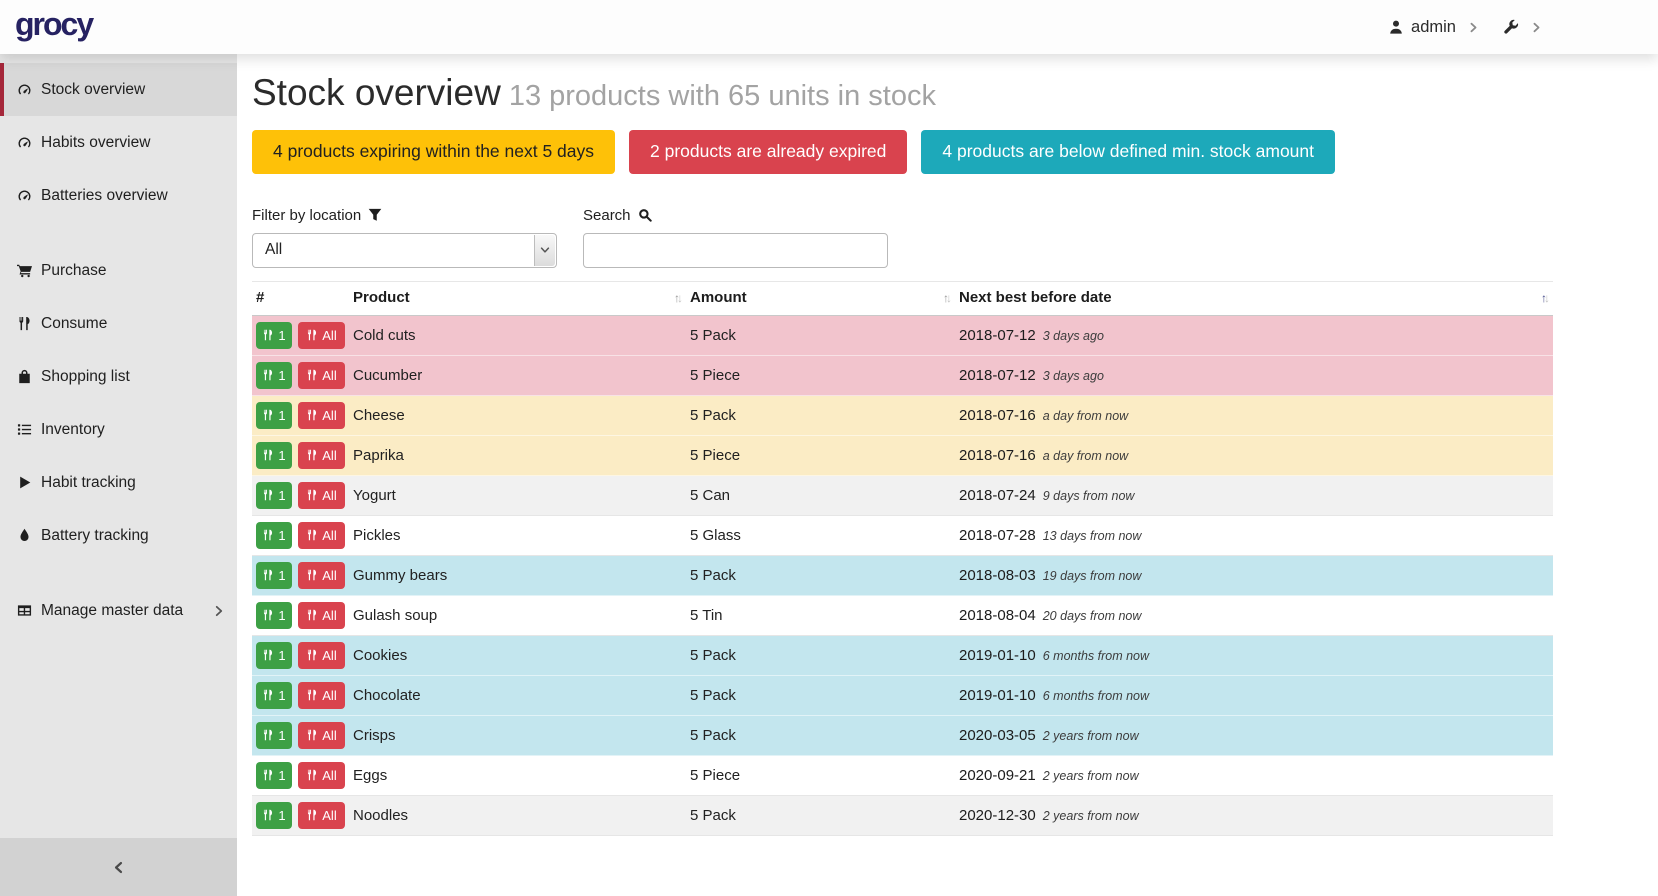 This screenshot has height=896, width=1658. What do you see at coordinates (374, 495) in the screenshot?
I see `product-name: Yogurt` at bounding box center [374, 495].